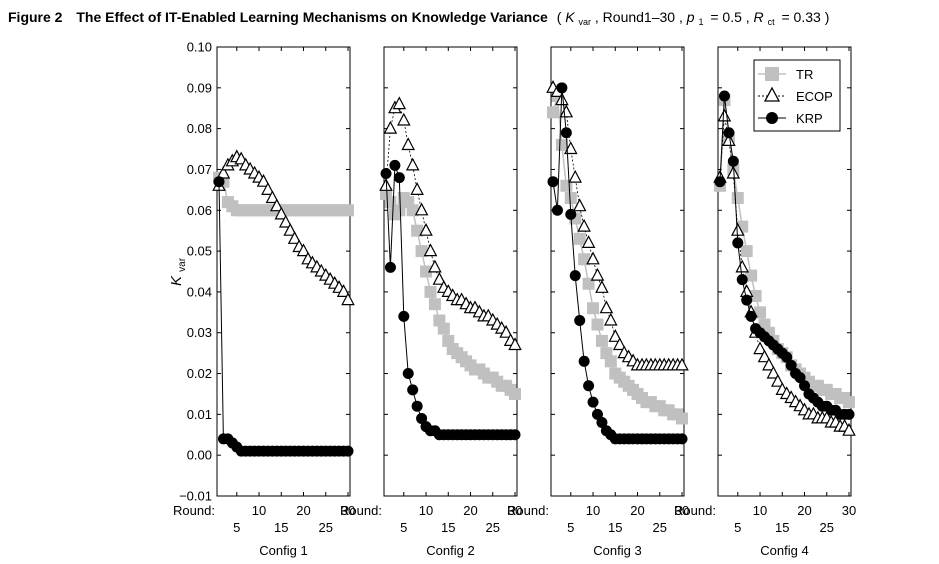  I want to click on series-tr, so click(283, 194).